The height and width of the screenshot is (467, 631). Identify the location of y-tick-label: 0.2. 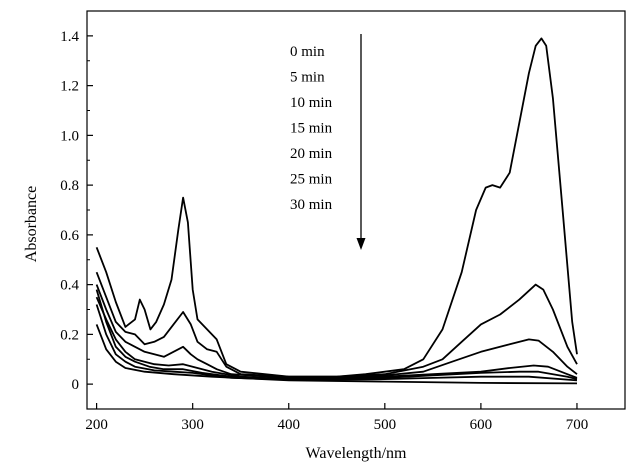
(69, 335).